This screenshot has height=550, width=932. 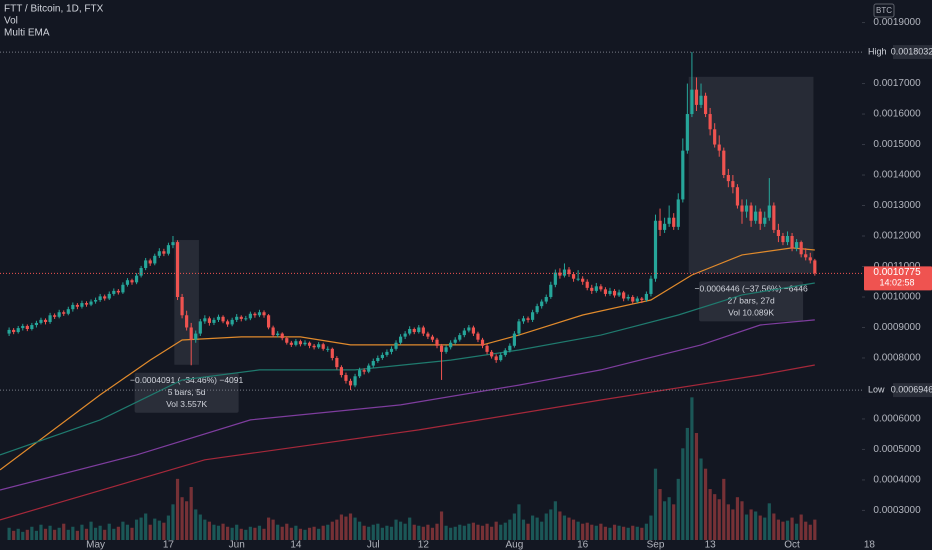 What do you see at coordinates (583, 545) in the screenshot?
I see `x-tick-label: 16` at bounding box center [583, 545].